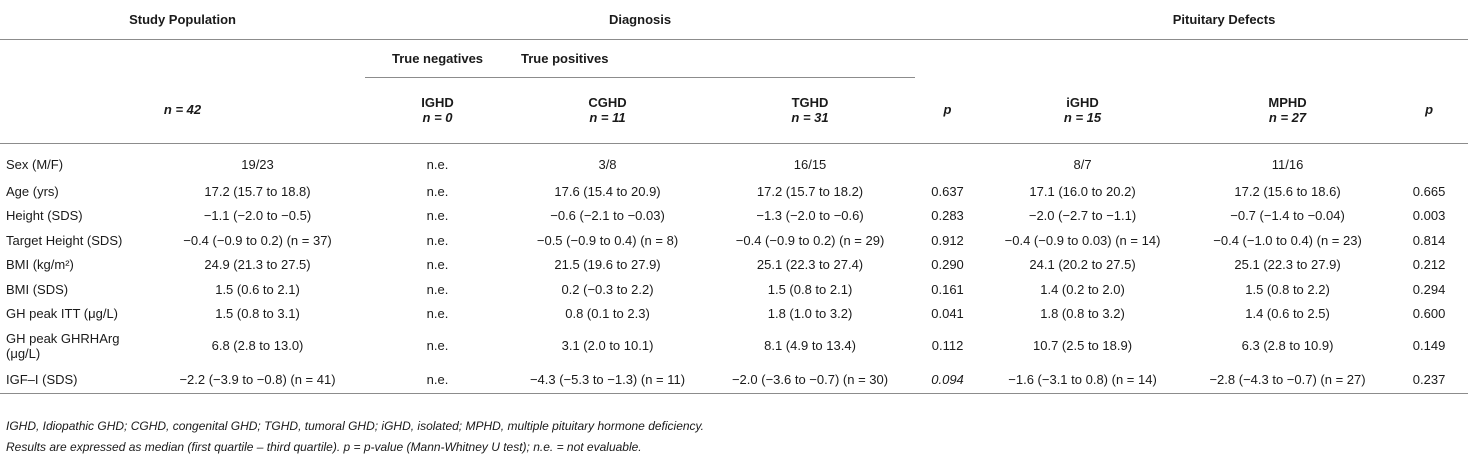 This screenshot has width=1468, height=464. Describe the element at coordinates (607, 345) in the screenshot. I see `cell-cghd: 3.1 (2.0 to 10.1)` at that location.